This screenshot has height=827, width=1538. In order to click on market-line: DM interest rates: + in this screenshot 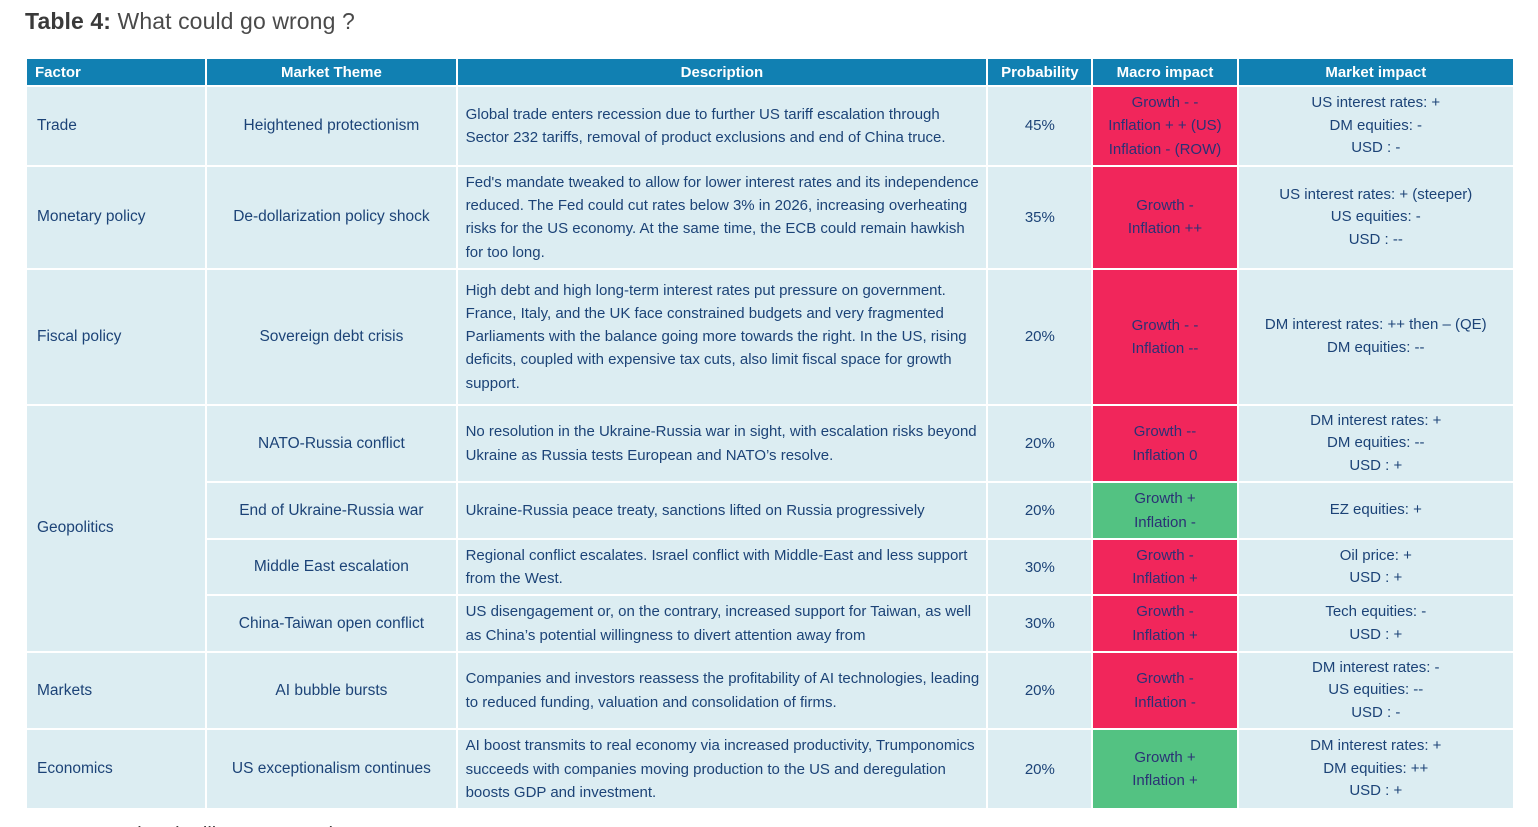, I will do `click(1376, 746)`.